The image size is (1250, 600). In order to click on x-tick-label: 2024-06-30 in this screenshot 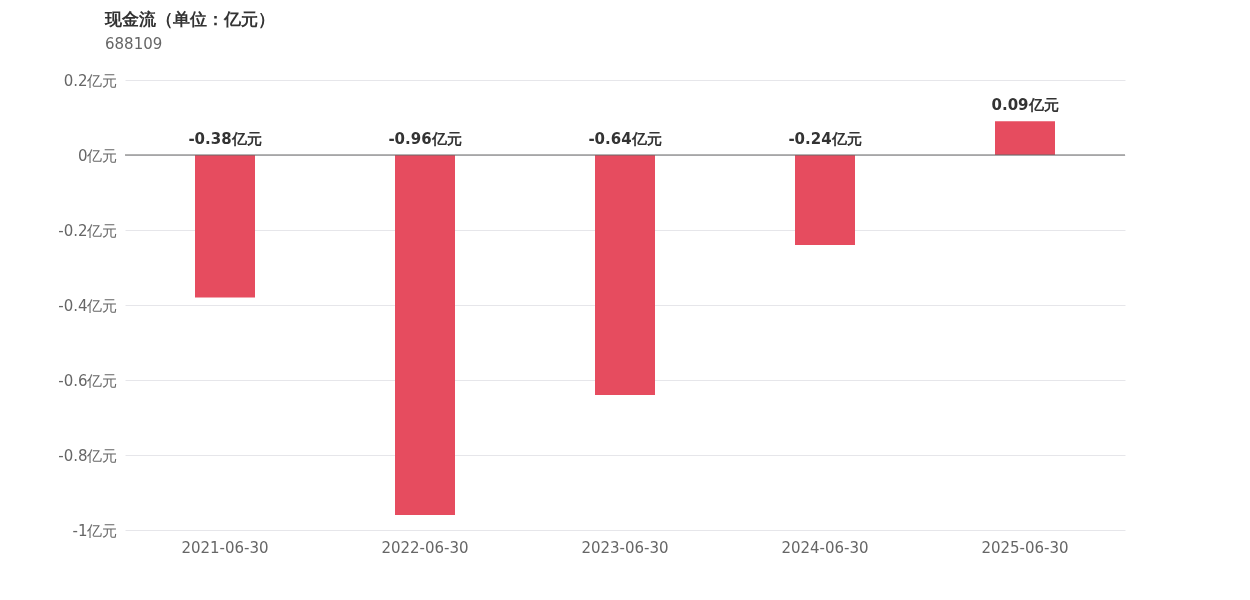, I will do `click(825, 547)`.